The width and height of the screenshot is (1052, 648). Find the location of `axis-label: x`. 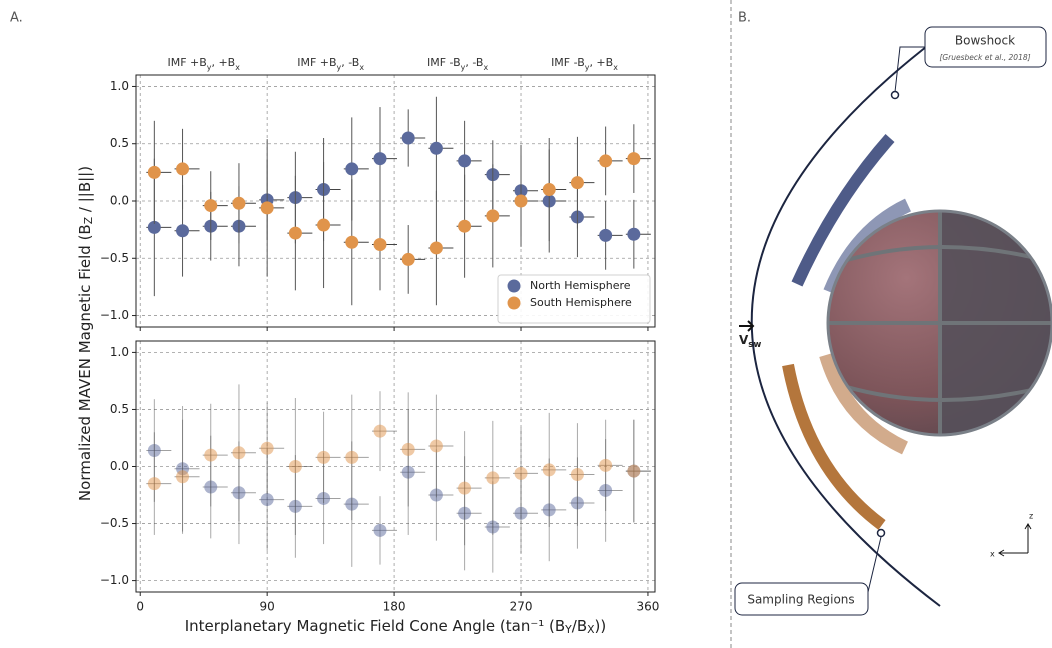

axis-label: x is located at coordinates (992, 554).